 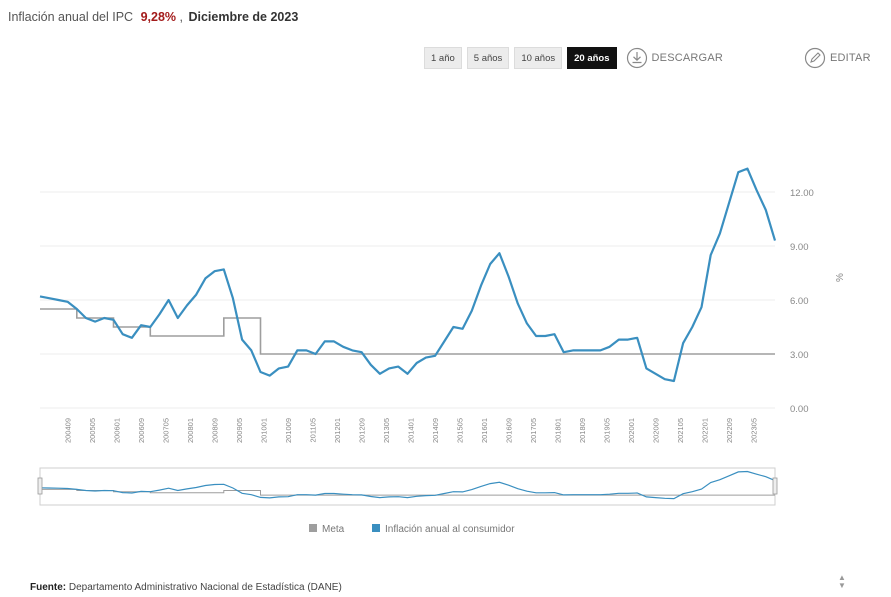 I want to click on x-tick-label: 201905, so click(x=607, y=430).